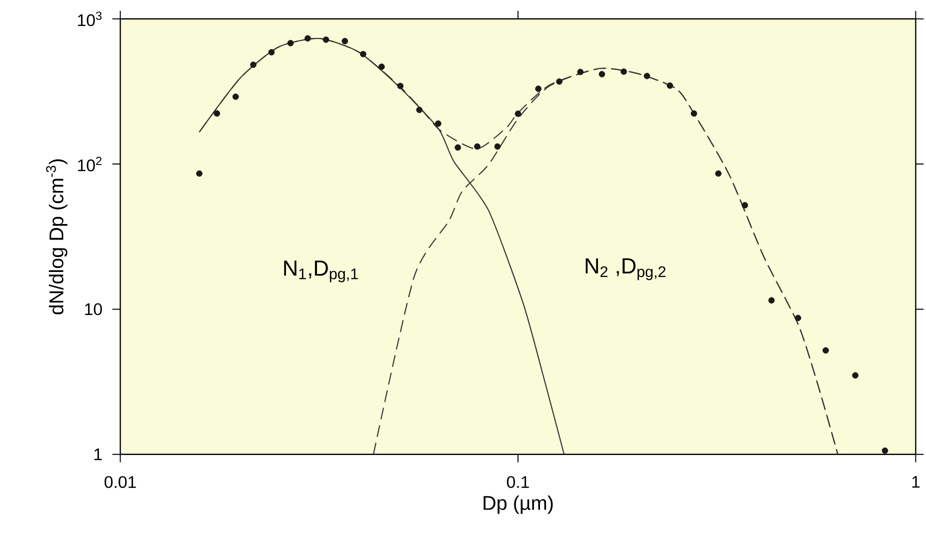  What do you see at coordinates (916, 482) in the screenshot?
I see `x-tick-label: 1` at bounding box center [916, 482].